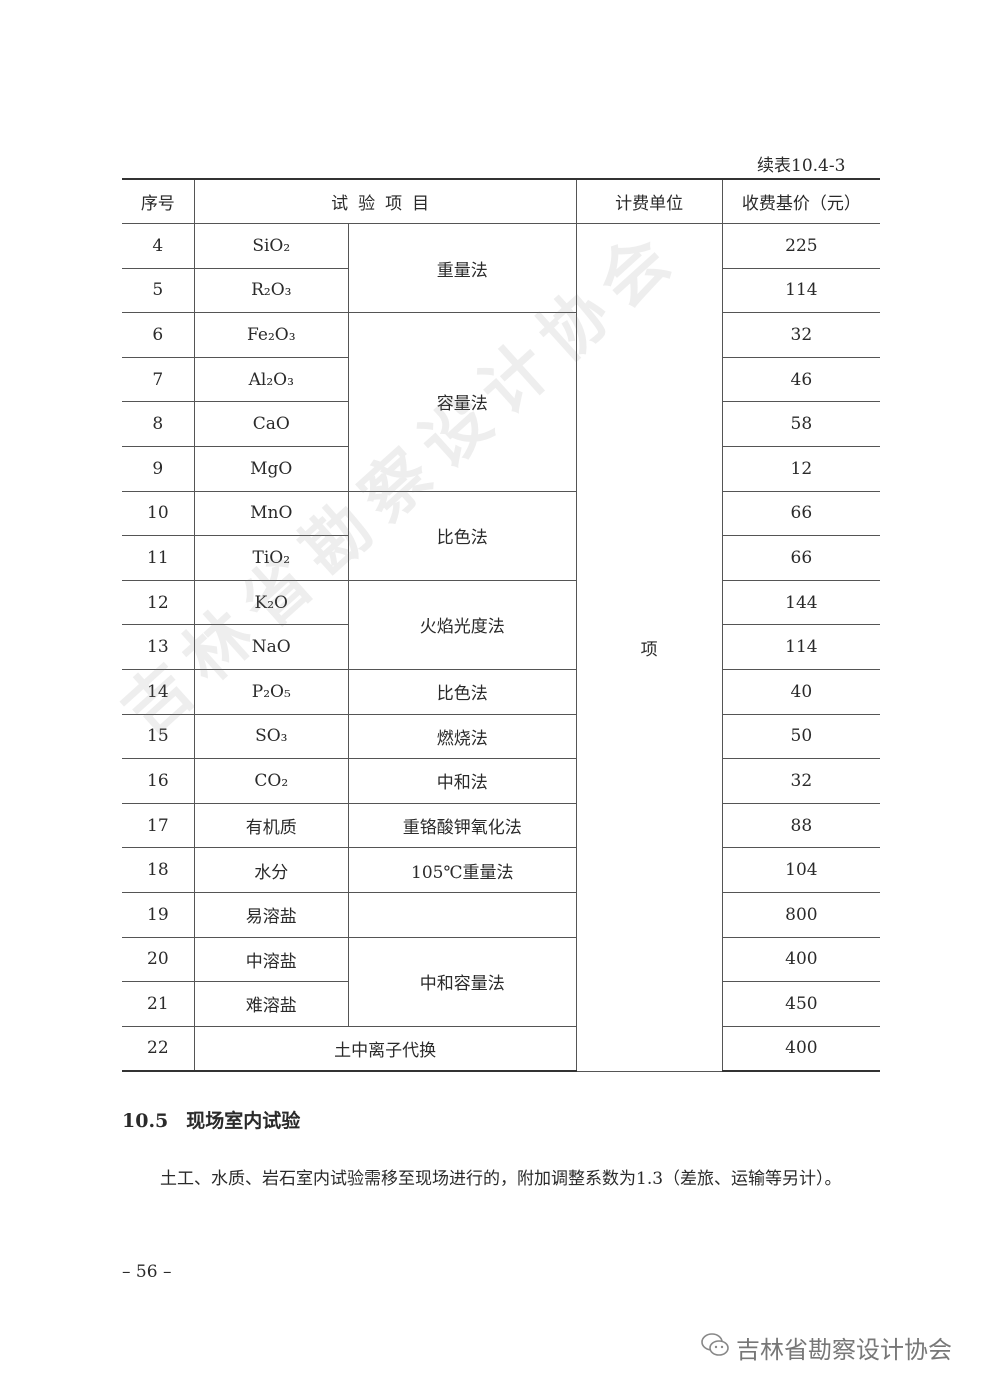 Image resolution: width=1000 pixels, height=1393 pixels. What do you see at coordinates (801, 166) in the screenshot?
I see `table-caption: 续表10.4-3` at bounding box center [801, 166].